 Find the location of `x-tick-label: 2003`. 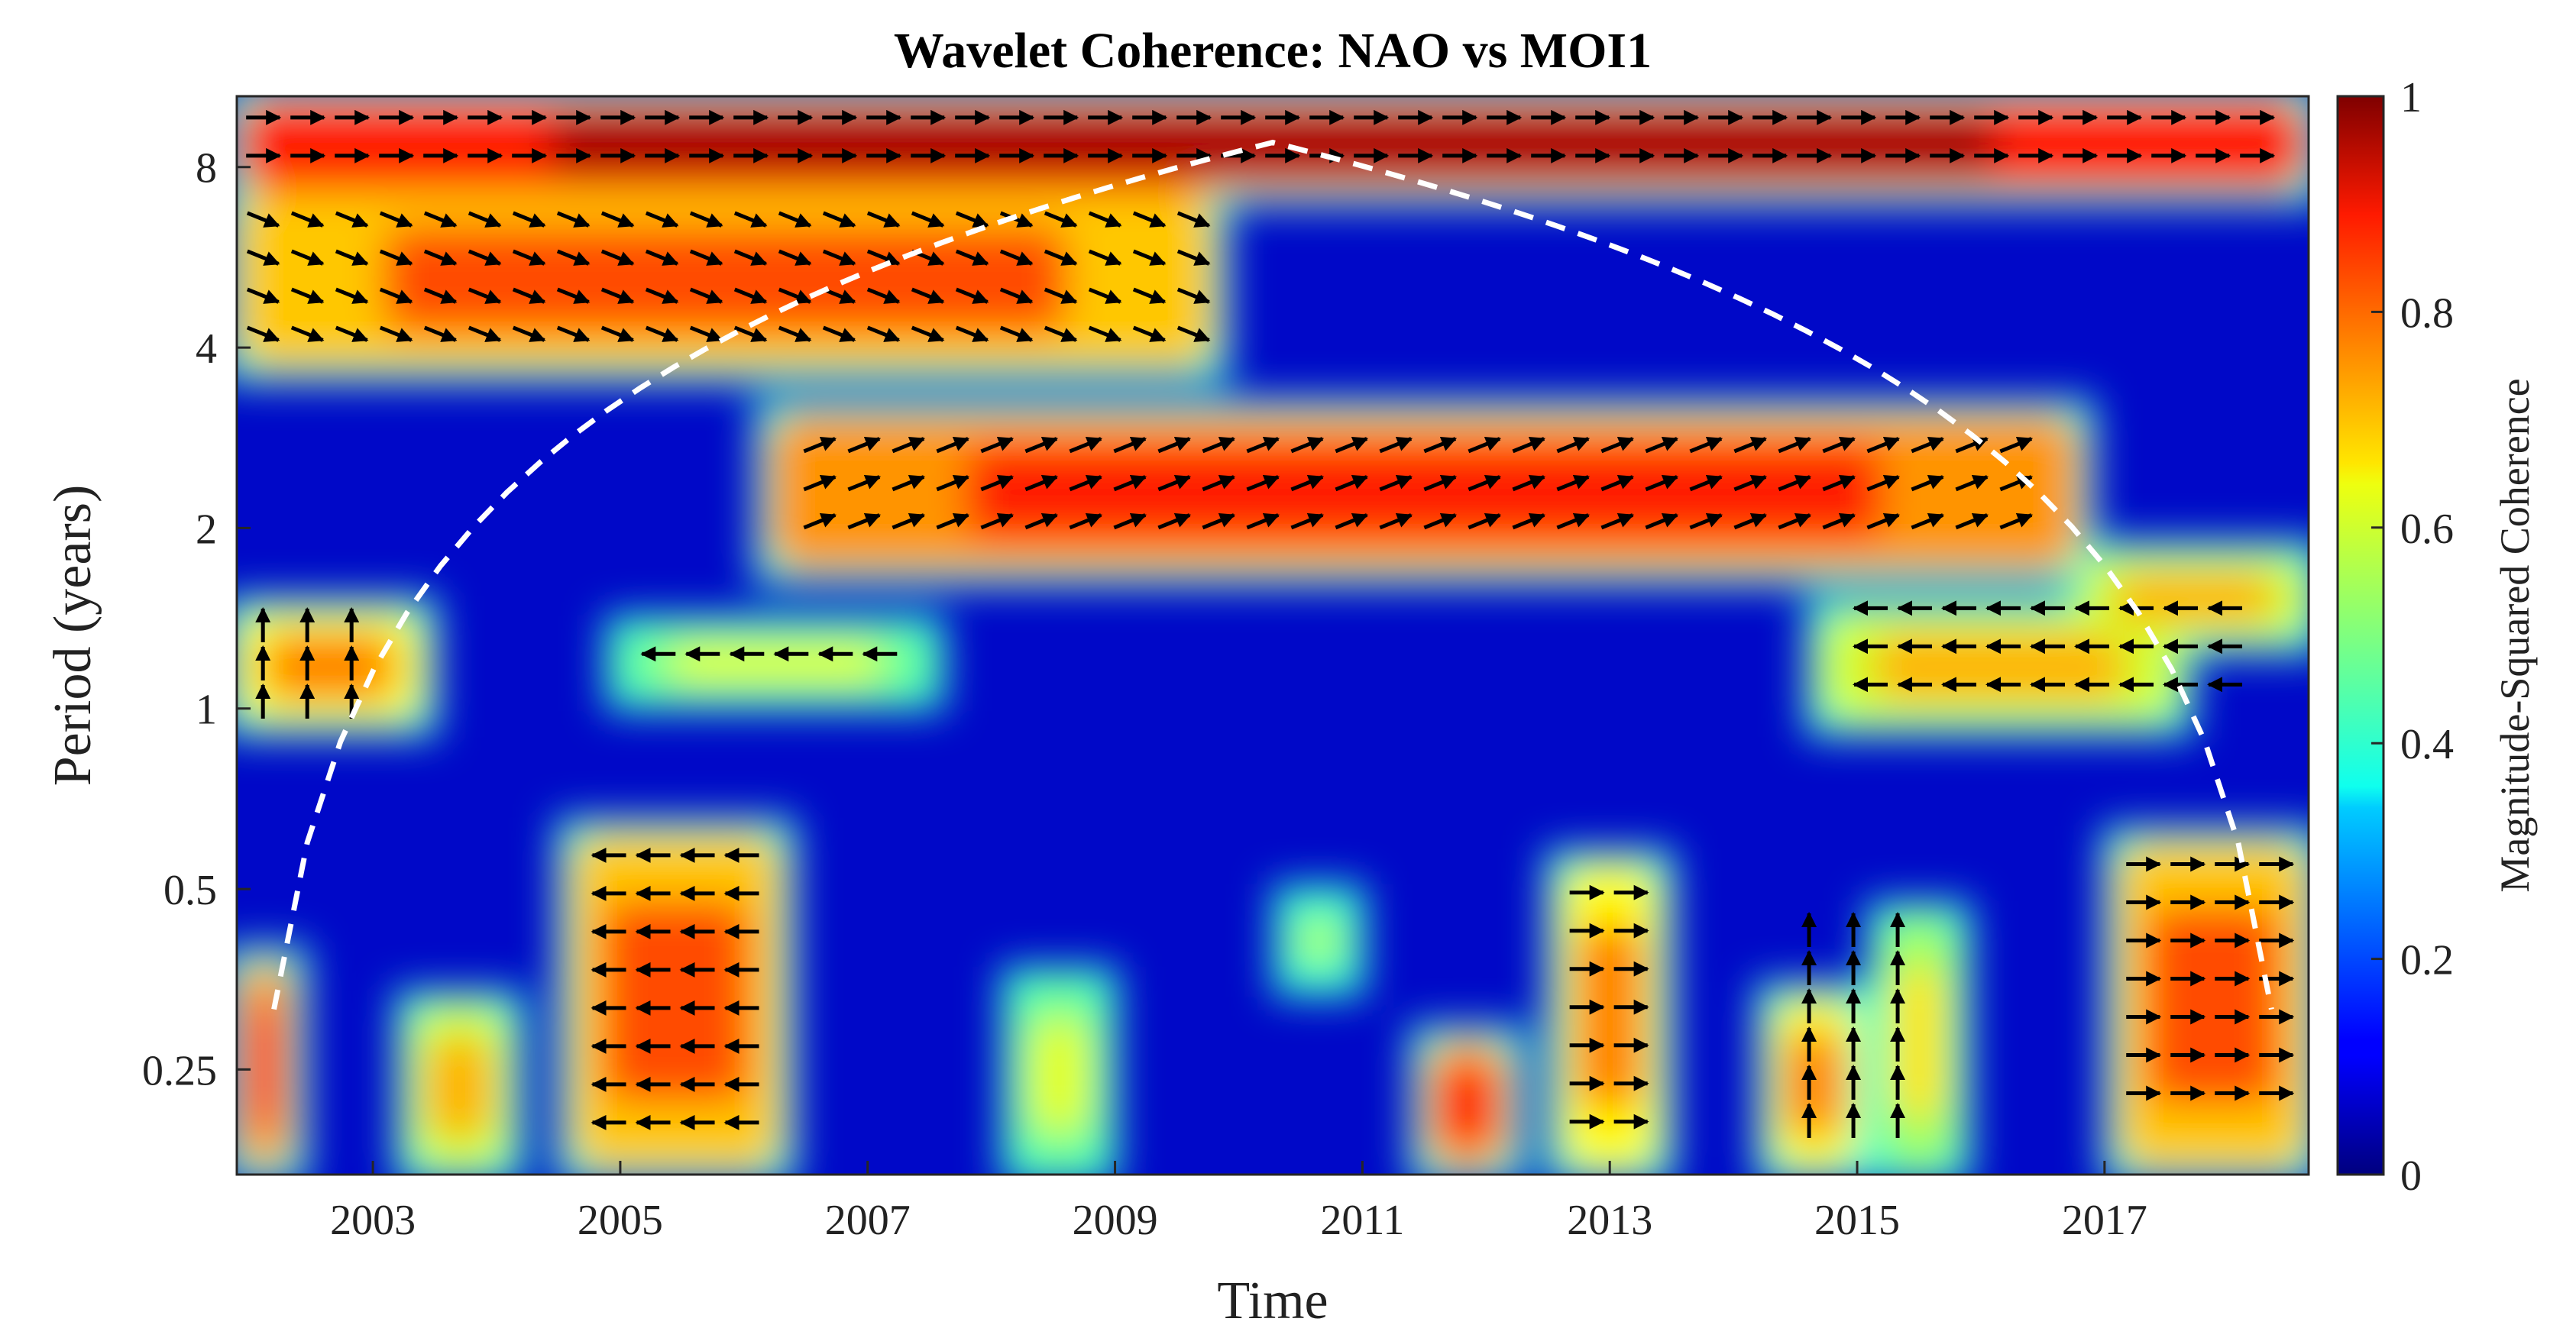

x-tick-label: 2003 is located at coordinates (373, 1221).